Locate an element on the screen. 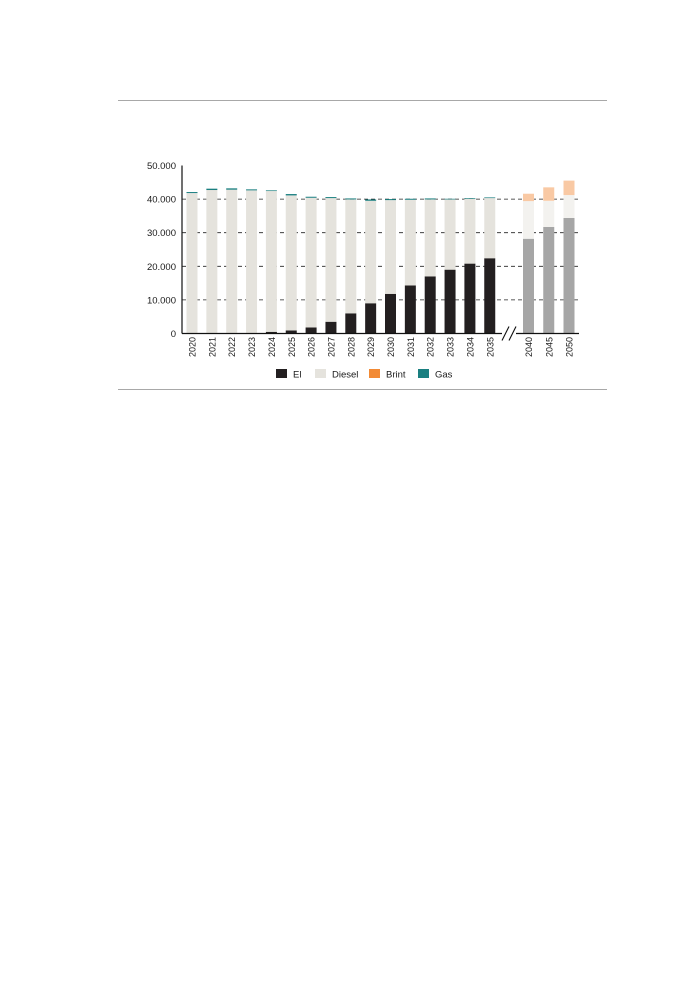 This screenshot has height=985, width=693. bar-segment-diesel-2031 is located at coordinates (410, 242).